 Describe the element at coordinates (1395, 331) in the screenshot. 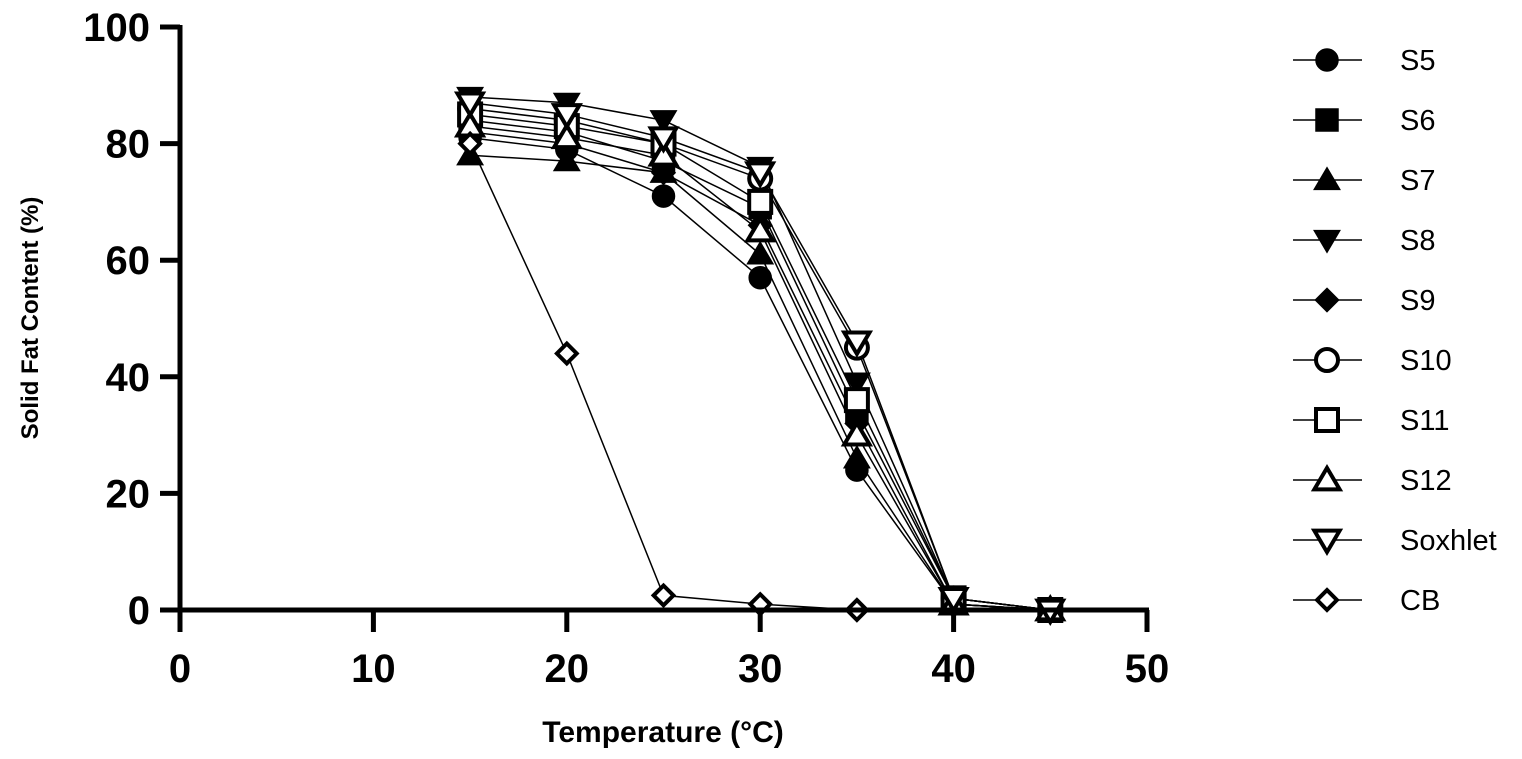

I see `legend: S5 S6 S7 S8 S9 S10 S11 S12 Soxhlet CB` at that location.